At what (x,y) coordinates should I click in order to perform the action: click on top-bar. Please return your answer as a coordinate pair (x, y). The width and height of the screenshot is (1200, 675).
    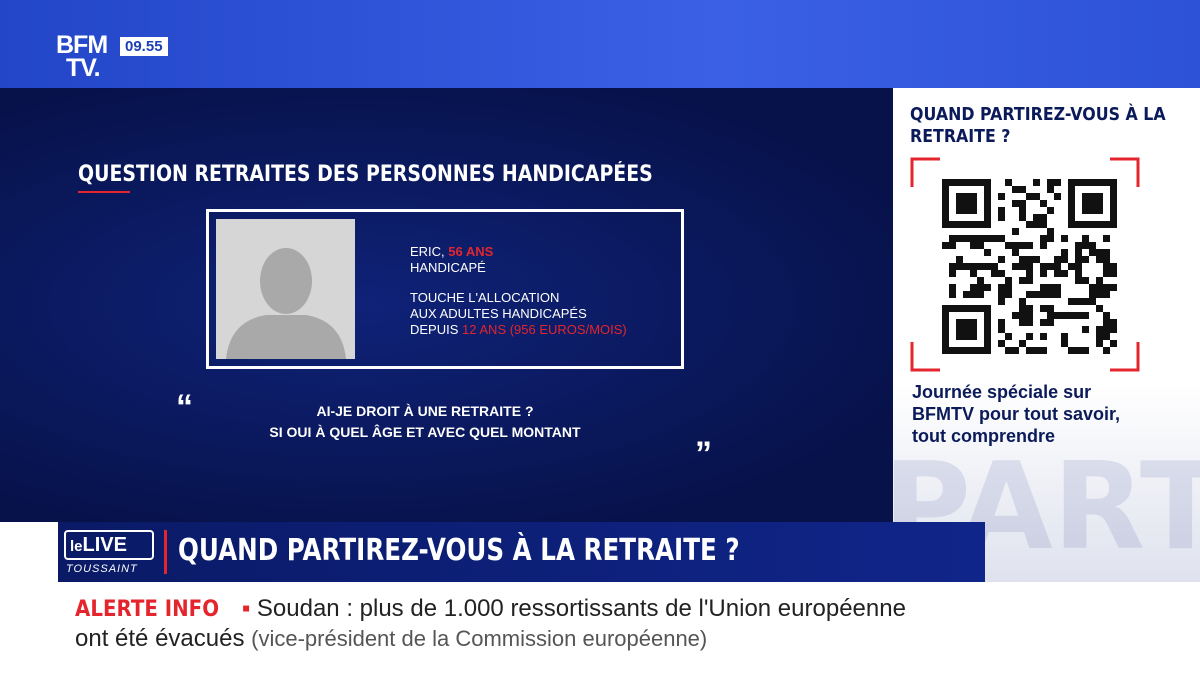
    Looking at the image, I should click on (600, 45).